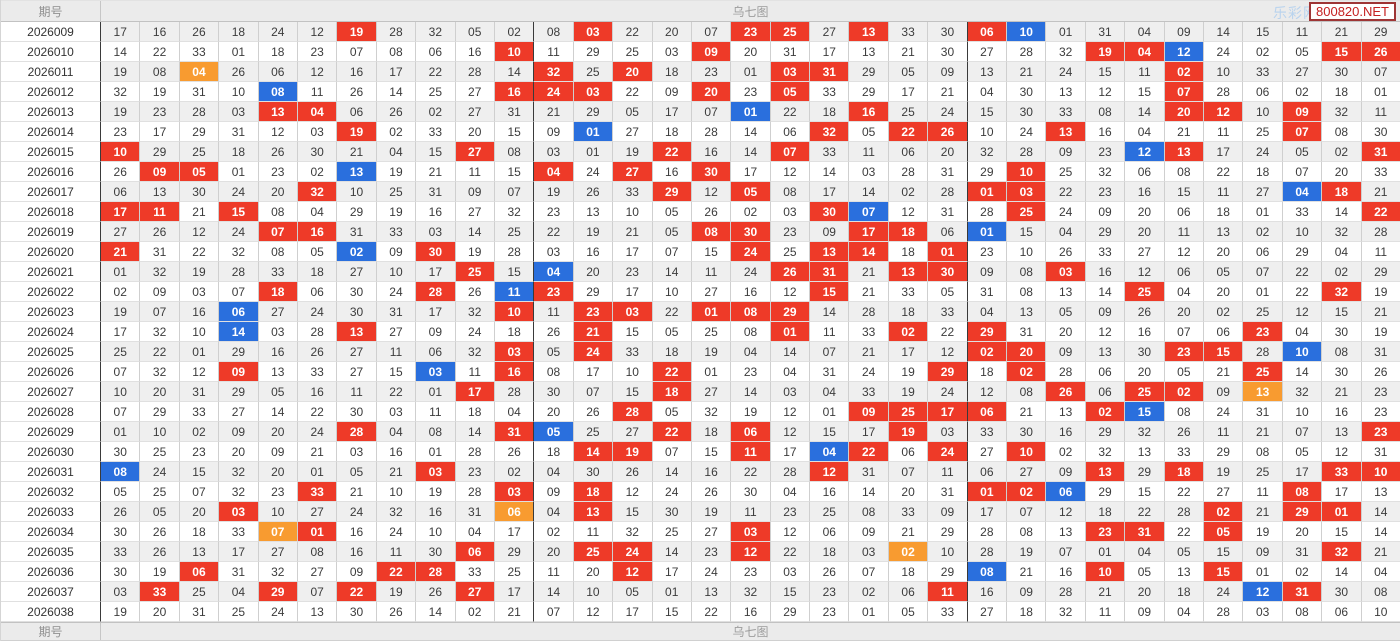 Image resolution: width=1400 pixels, height=641 pixels. What do you see at coordinates (51, 11) in the screenshot?
I see `period-header-label: 期号` at bounding box center [51, 11].